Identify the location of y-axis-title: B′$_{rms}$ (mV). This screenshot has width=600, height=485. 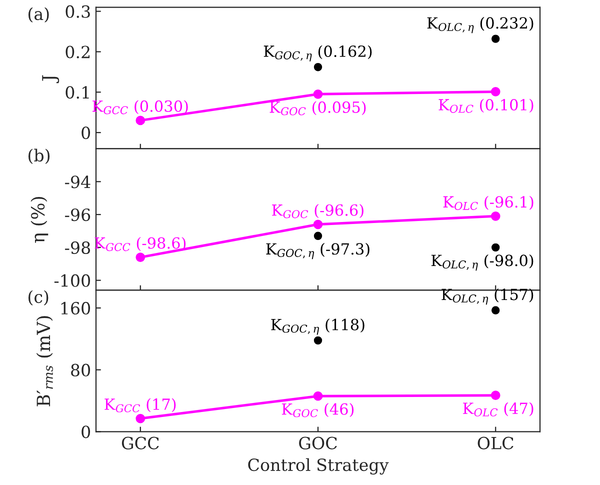
(45, 361).